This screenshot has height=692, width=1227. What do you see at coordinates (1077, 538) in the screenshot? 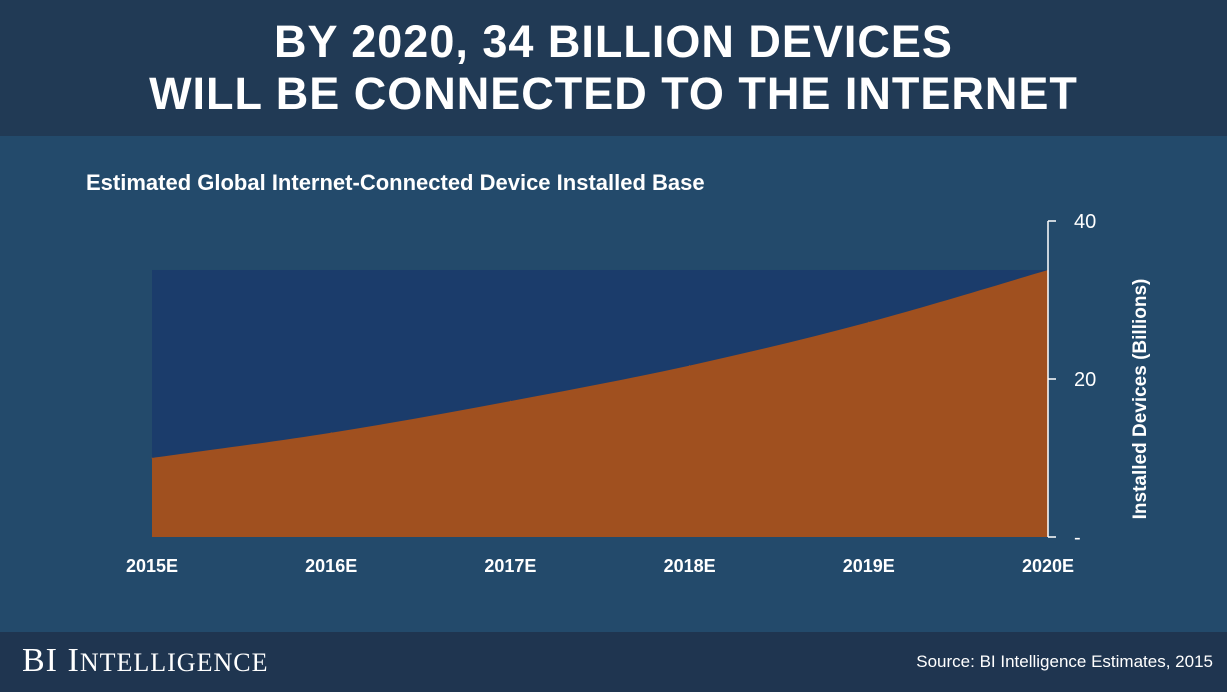
I see `y-tick-label: -` at bounding box center [1077, 538].